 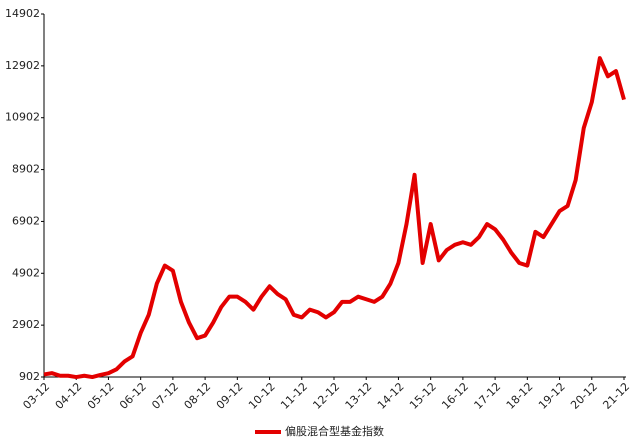 What do you see at coordinates (22, 13) in the screenshot?
I see `y-tick-label: 14902` at bounding box center [22, 13].